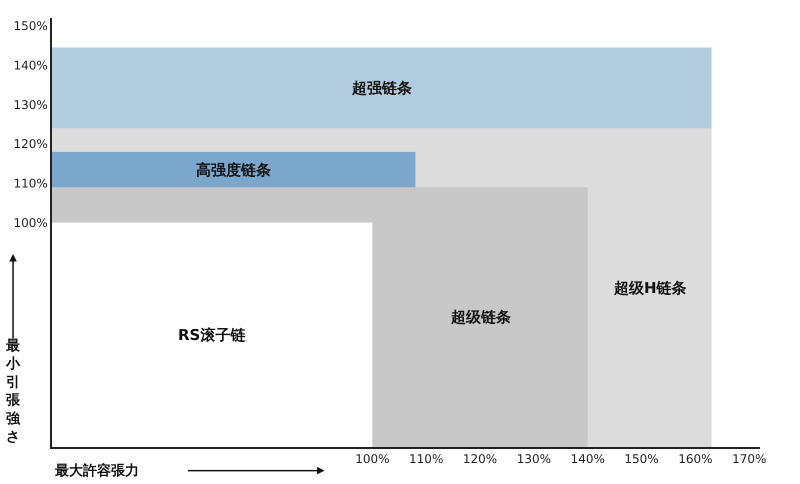  Describe the element at coordinates (426, 459) in the screenshot. I see `x-tick-label: 110%` at that location.